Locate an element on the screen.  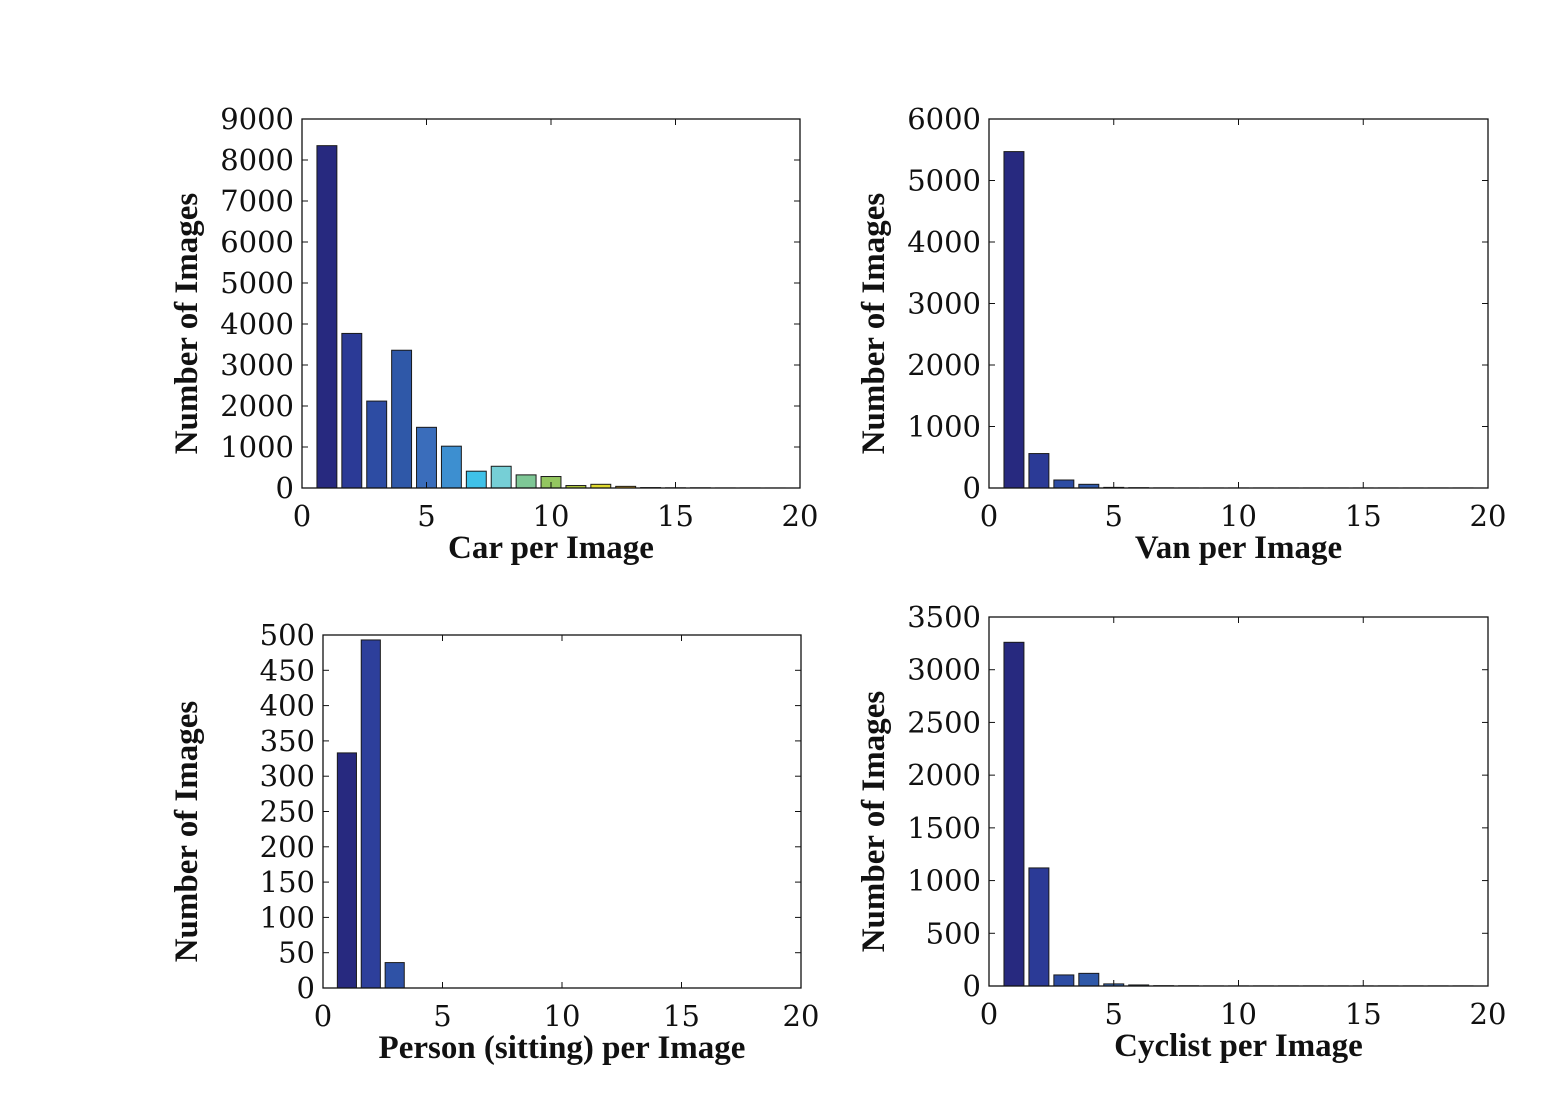
y-tick-label: 9000 is located at coordinates (257, 119).